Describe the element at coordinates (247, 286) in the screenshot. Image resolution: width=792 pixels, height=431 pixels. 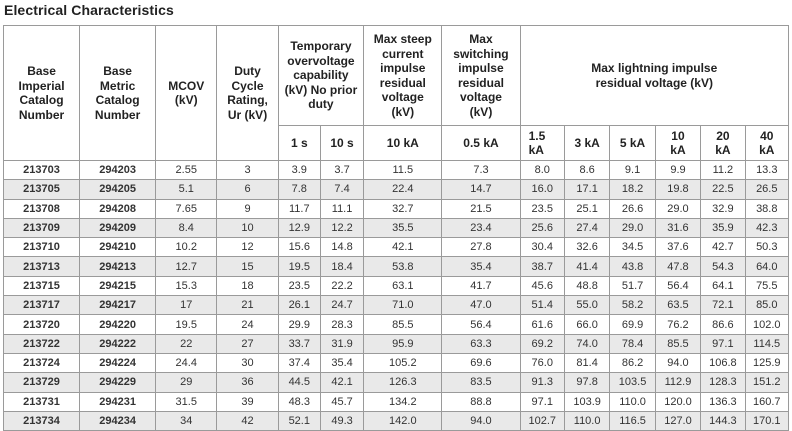
I see `cell-duty: 18` at that location.